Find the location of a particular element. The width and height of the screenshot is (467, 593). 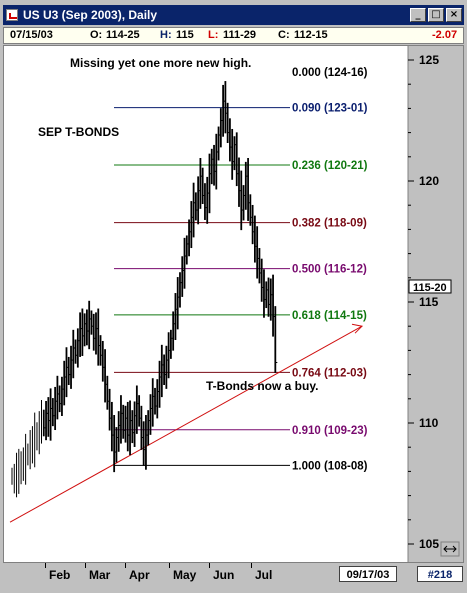

fib-label: 0.618 (114-15) is located at coordinates (329, 316).